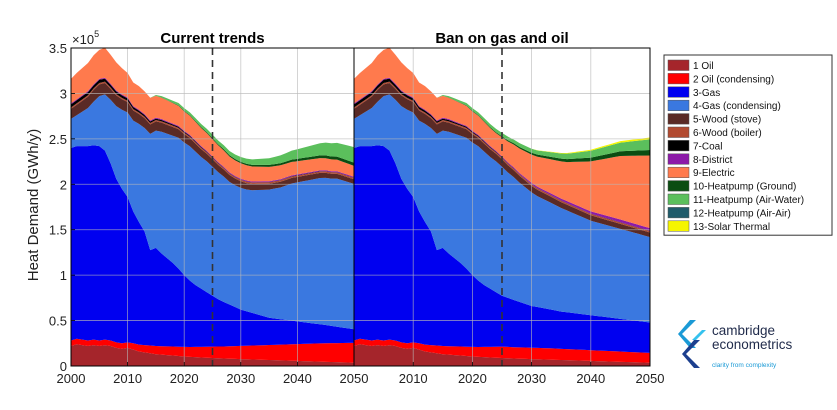 The width and height of the screenshot is (837, 410). I want to click on logo-name: cambridge econometrics, so click(752, 338).